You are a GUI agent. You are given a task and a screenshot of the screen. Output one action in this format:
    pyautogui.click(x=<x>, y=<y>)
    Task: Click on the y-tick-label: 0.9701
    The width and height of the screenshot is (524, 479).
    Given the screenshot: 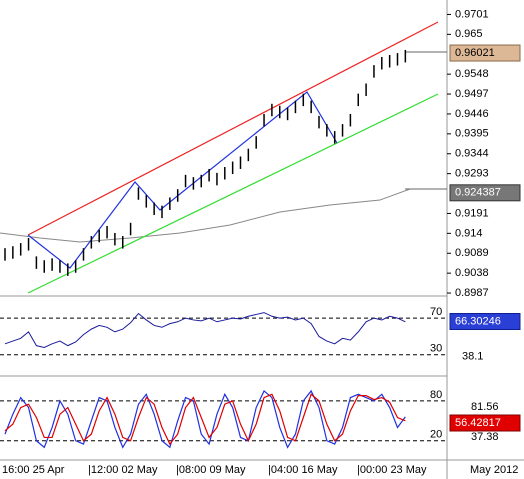 What is the action you would take?
    pyautogui.click(x=472, y=14)
    